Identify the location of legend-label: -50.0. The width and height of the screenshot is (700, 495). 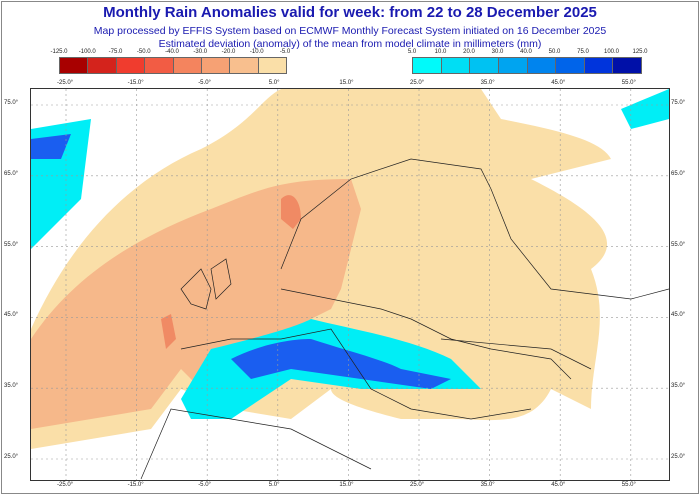
(143, 52).